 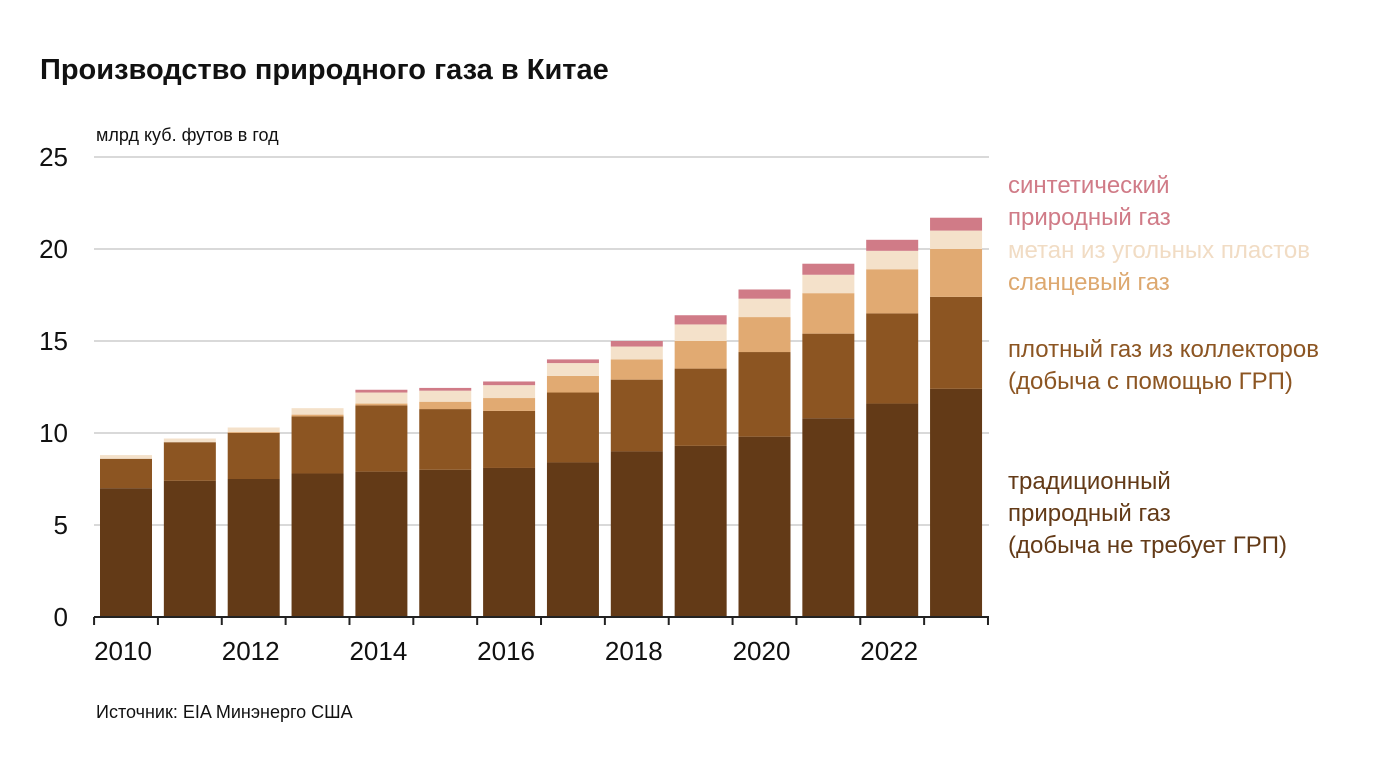 I want to click on bar-conventional-2011, so click(x=189, y=548).